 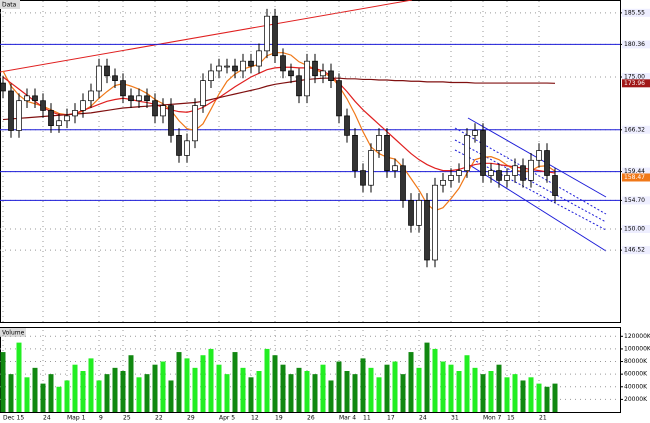 I want to click on x-tick-label: Map 1, so click(x=76, y=418).